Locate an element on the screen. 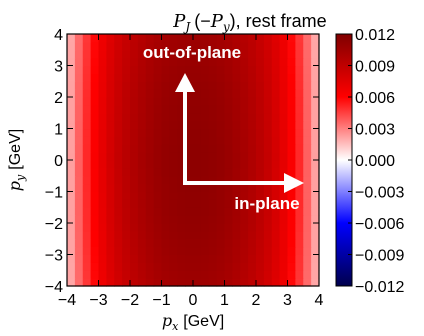 Image resolution: width=424 pixels, height=336 pixels. annotation-arrows is located at coordinates (239, 133).